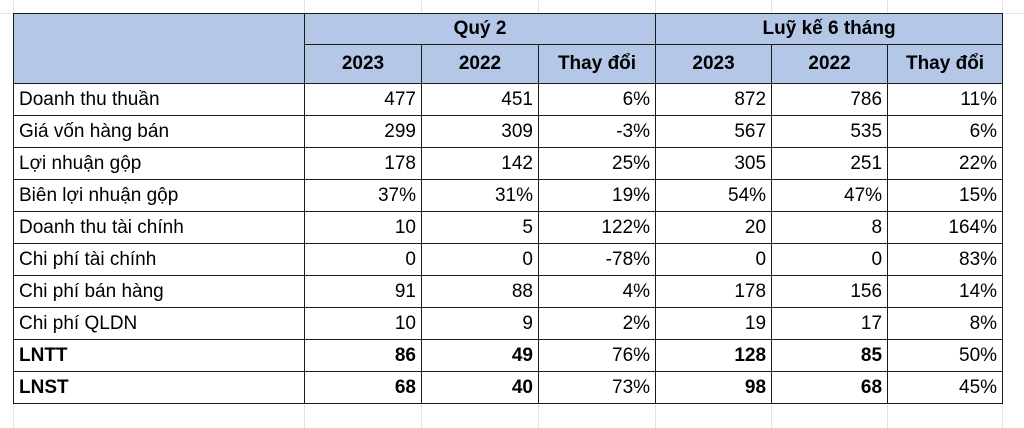  What do you see at coordinates (945, 259) in the screenshot?
I see `table-cell: 83%` at bounding box center [945, 259].